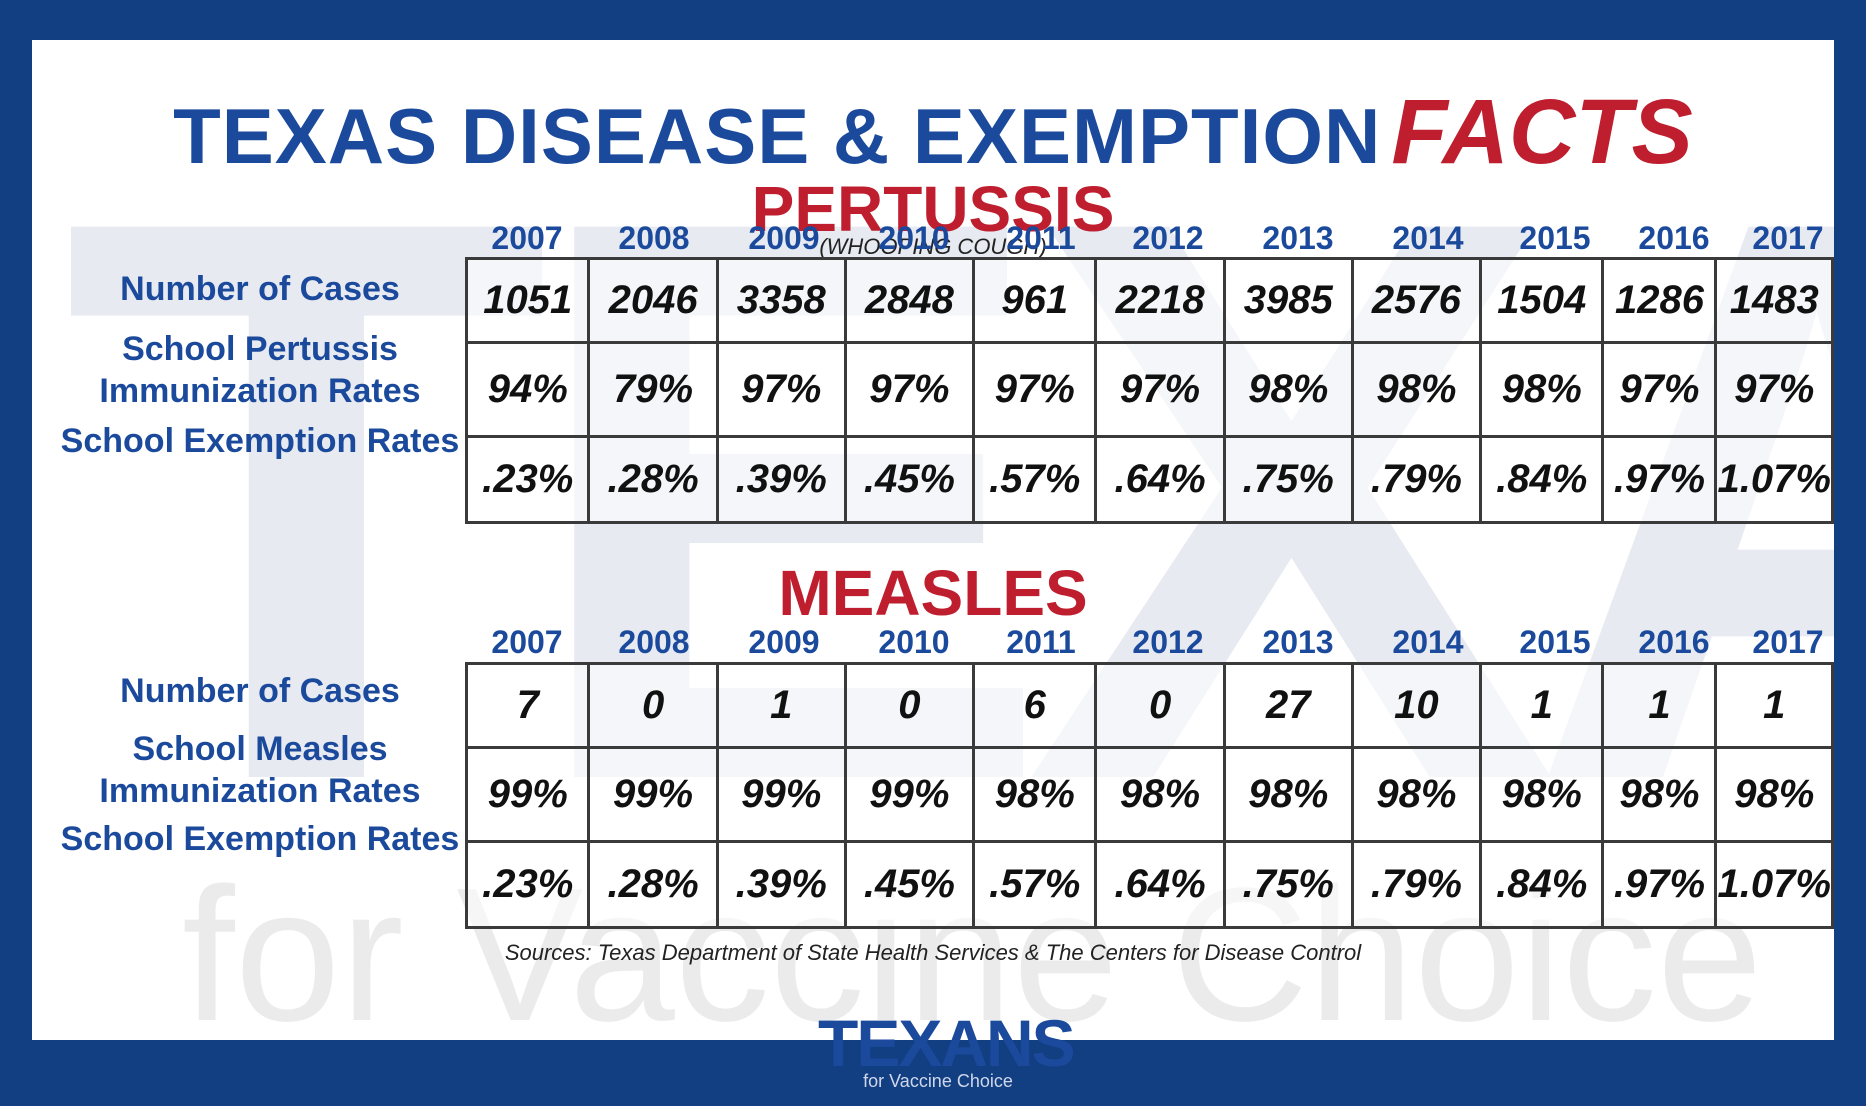 Image resolution: width=1866 pixels, height=1106 pixels. What do you see at coordinates (1774, 794) in the screenshot?
I see `measles-cell-2017: 98%` at bounding box center [1774, 794].